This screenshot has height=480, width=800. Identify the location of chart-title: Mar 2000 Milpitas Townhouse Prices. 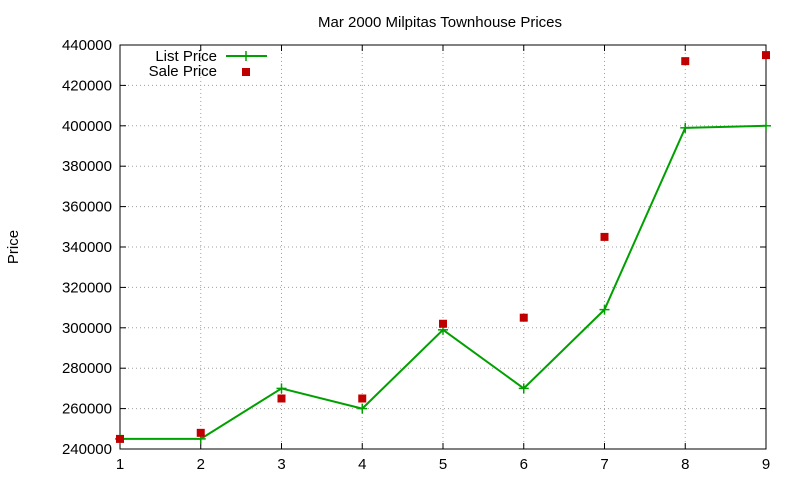
(440, 22).